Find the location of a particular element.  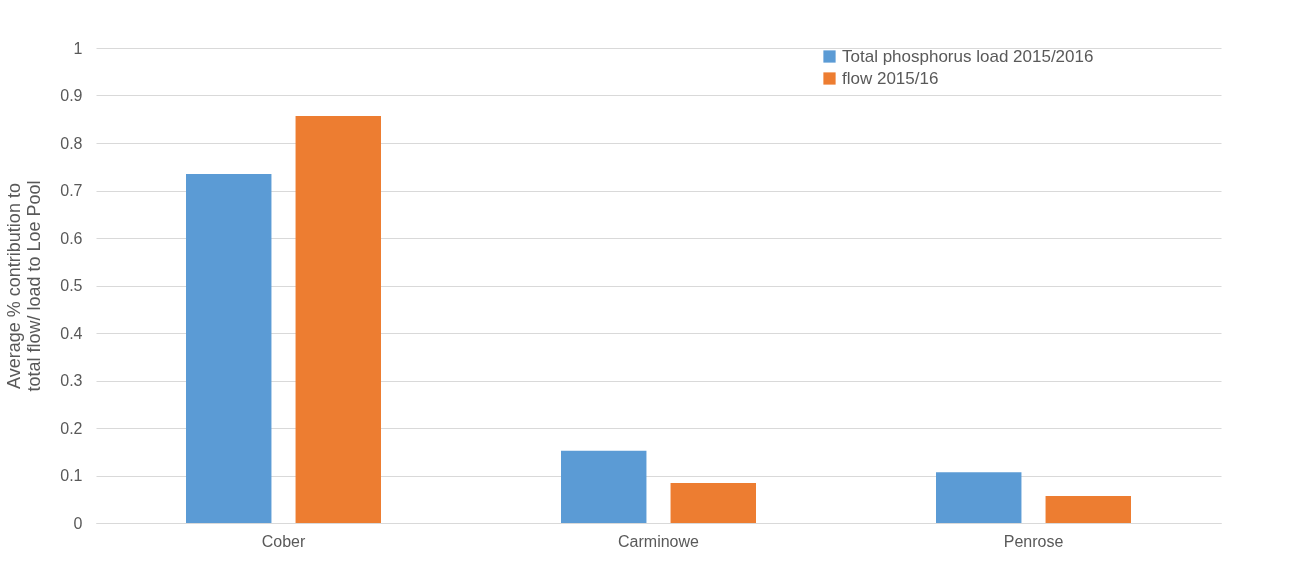

y-tick-label: 0.8 is located at coordinates (71, 143).